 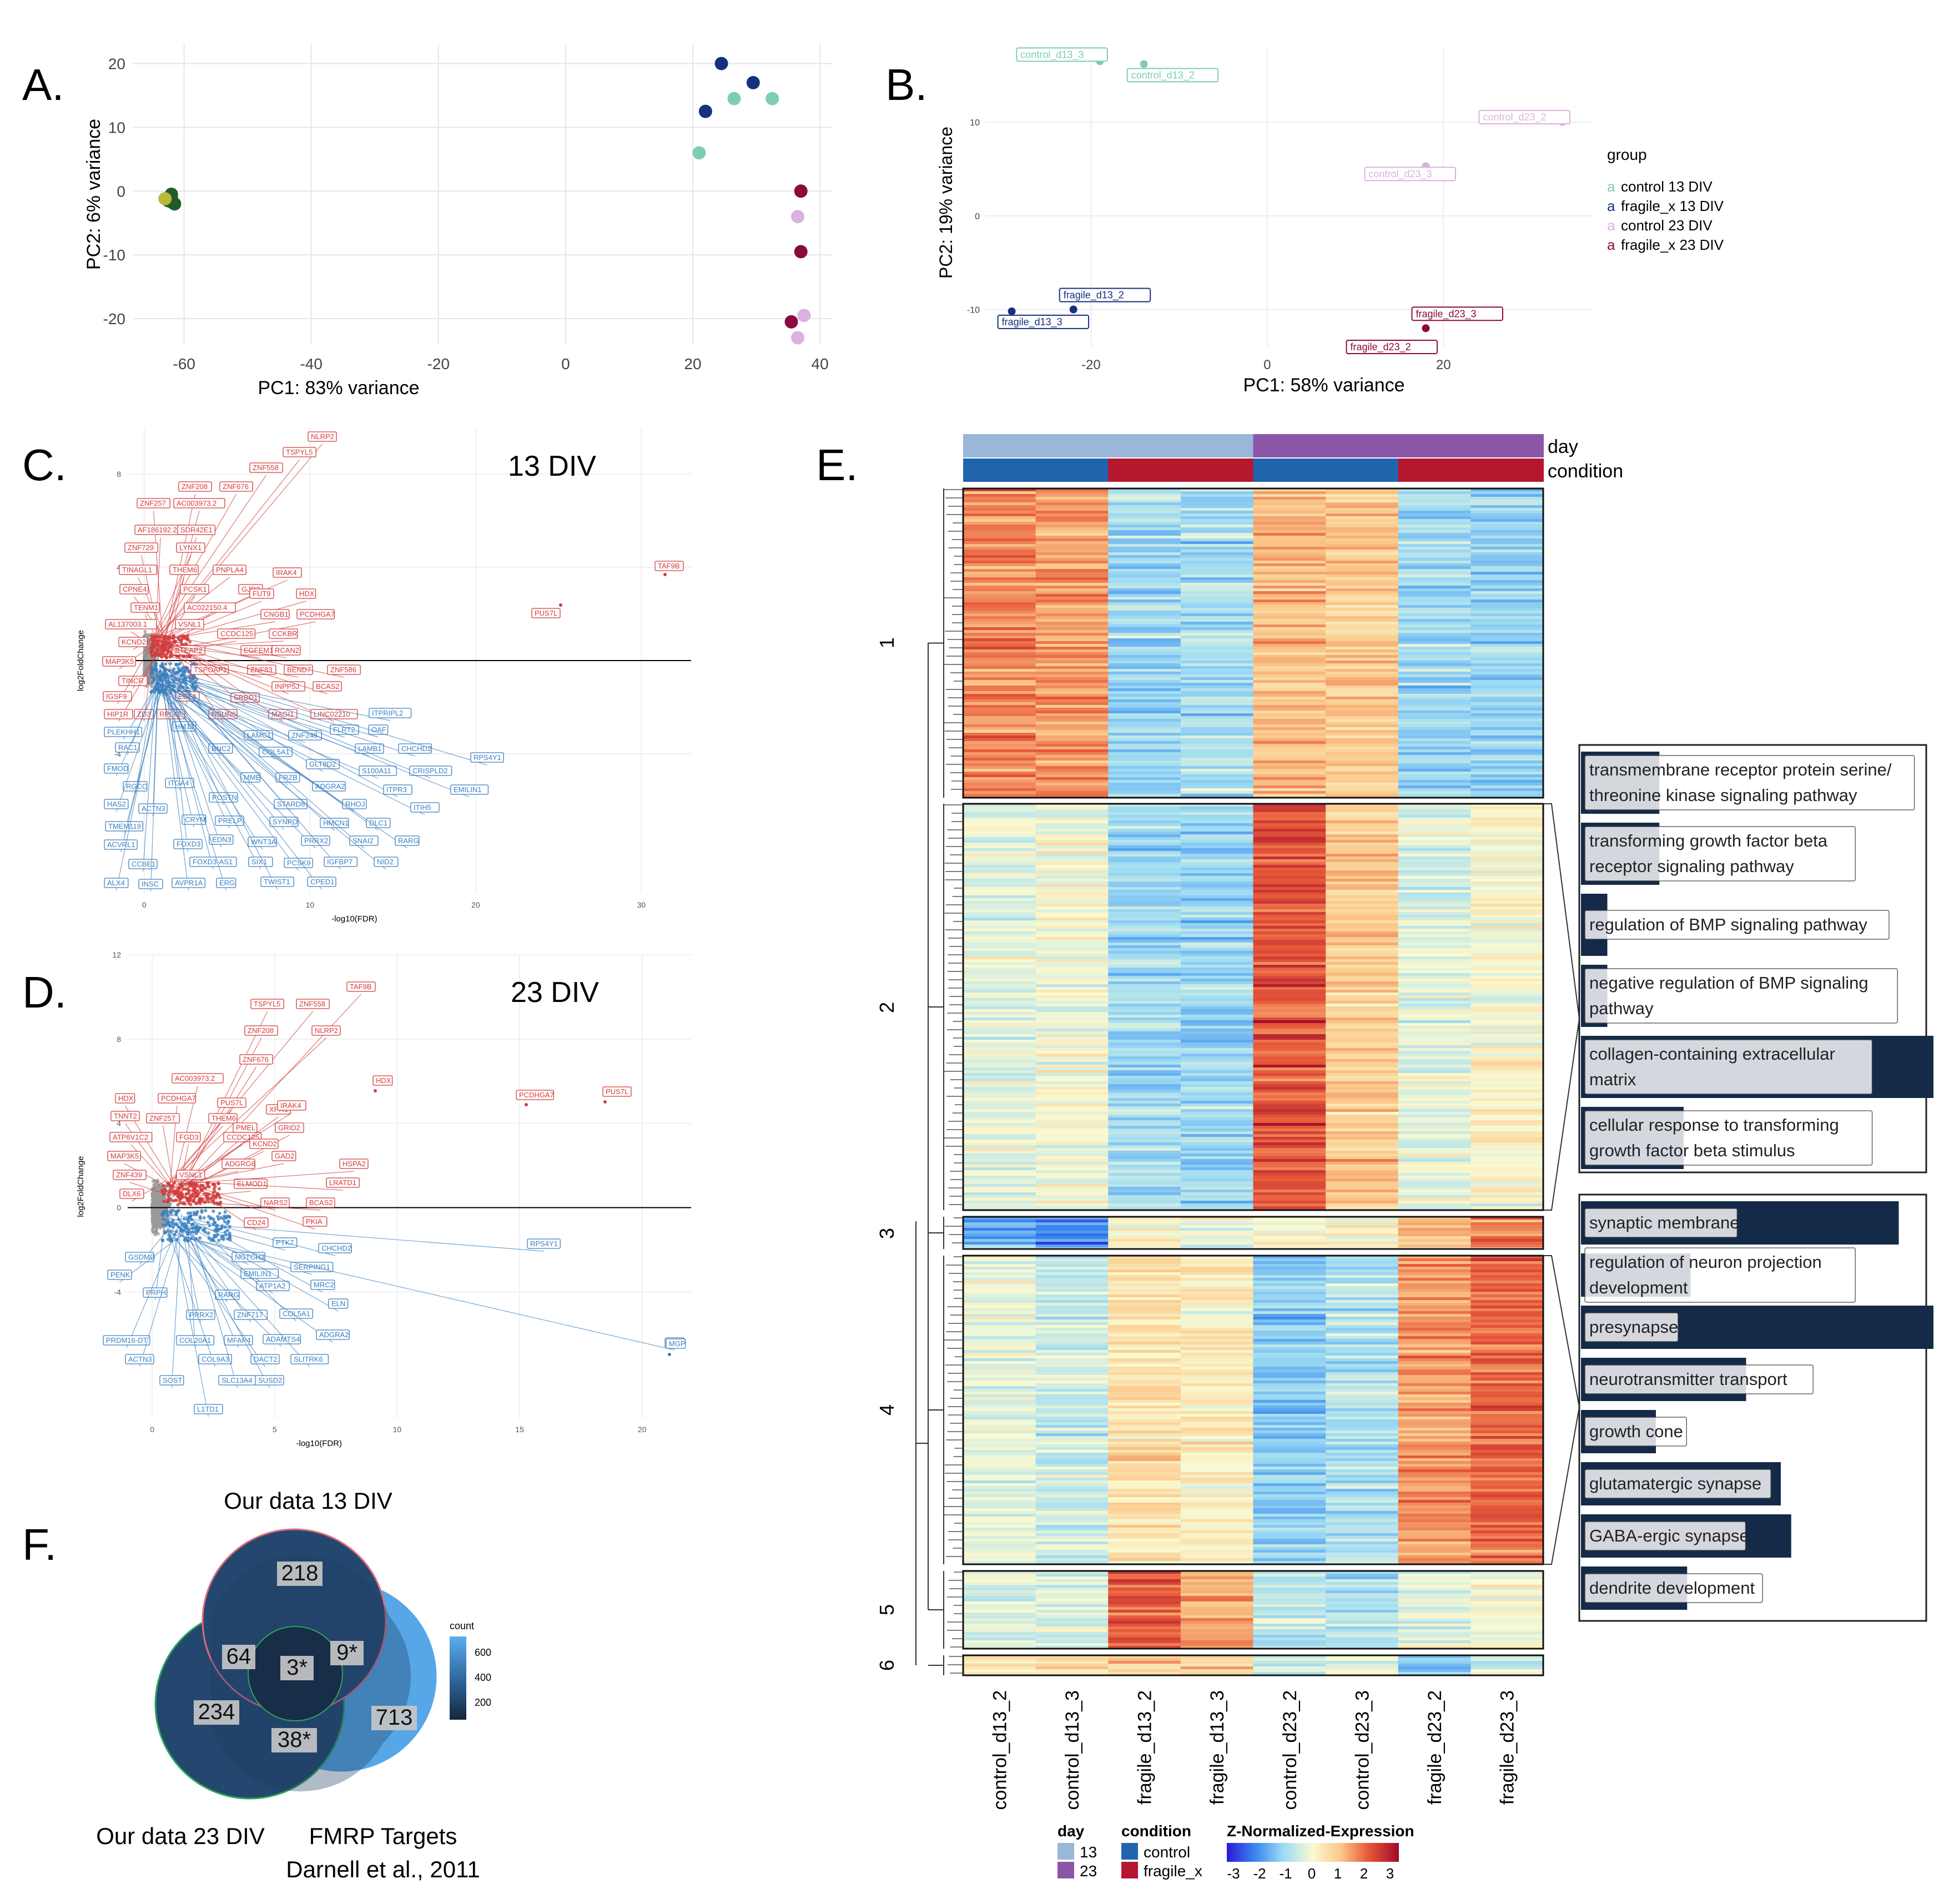 I want to click on gene-label: MFAP4, so click(x=239, y=1340).